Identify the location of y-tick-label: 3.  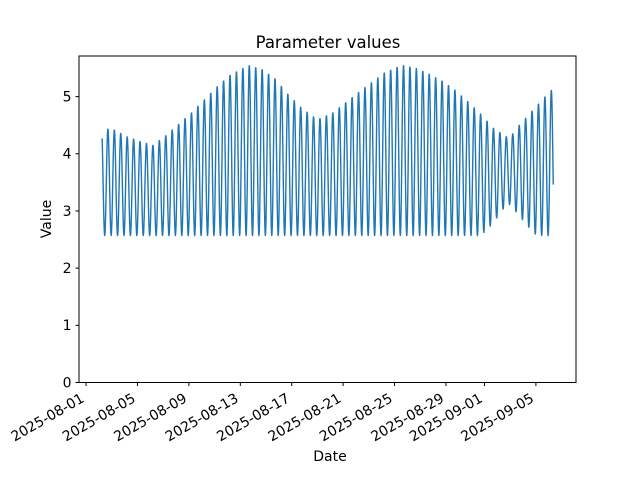
(67, 212).